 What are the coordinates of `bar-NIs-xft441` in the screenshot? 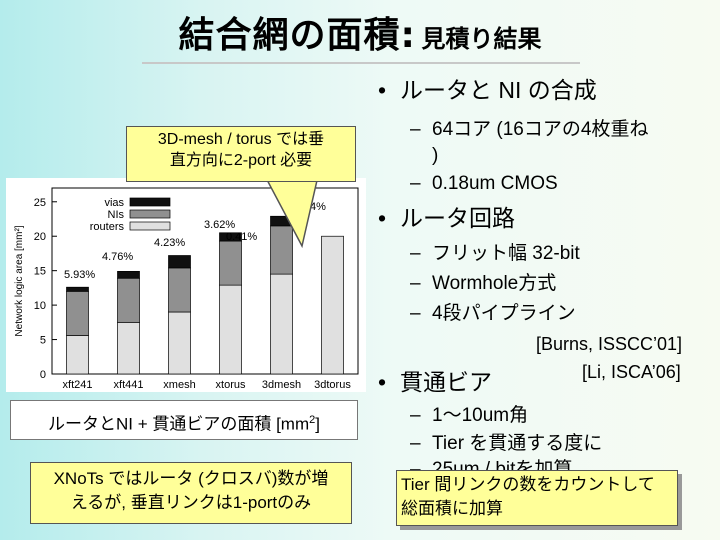 It's located at (128, 300).